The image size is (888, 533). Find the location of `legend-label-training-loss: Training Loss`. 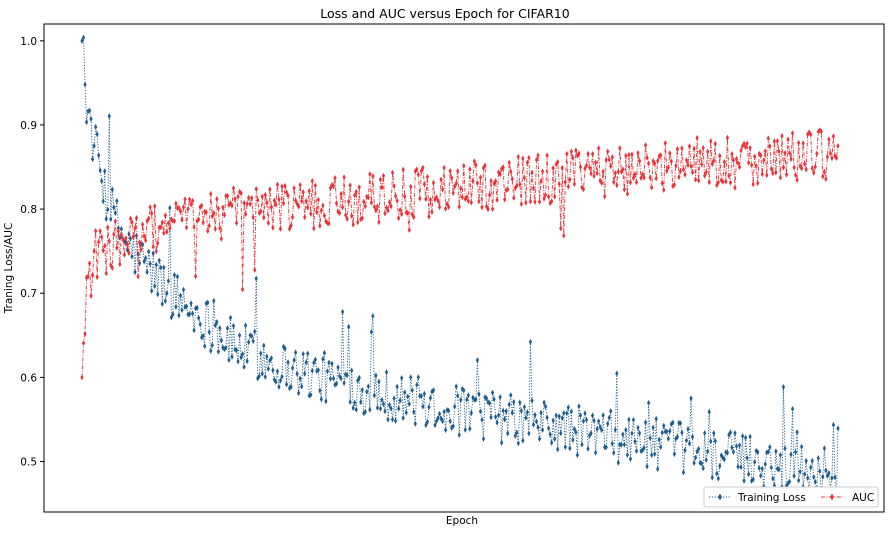

legend-label-training-loss: Training Loss is located at coordinates (771, 498).